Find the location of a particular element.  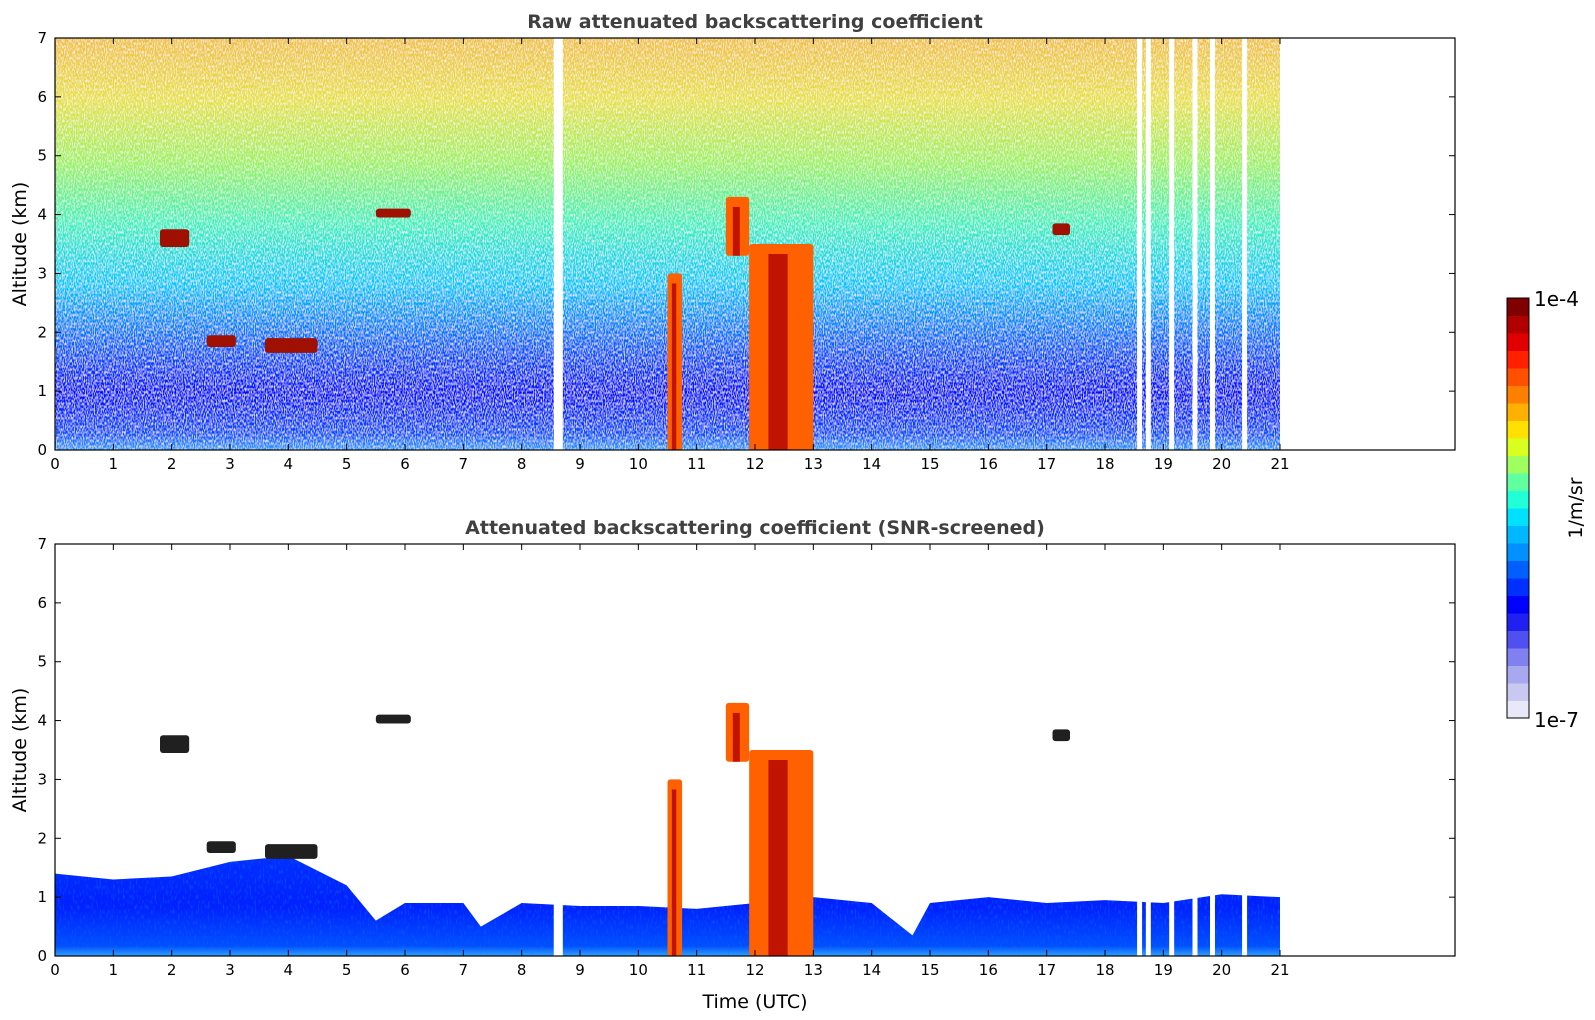

bottom-backscatter-field is located at coordinates (667, 905).